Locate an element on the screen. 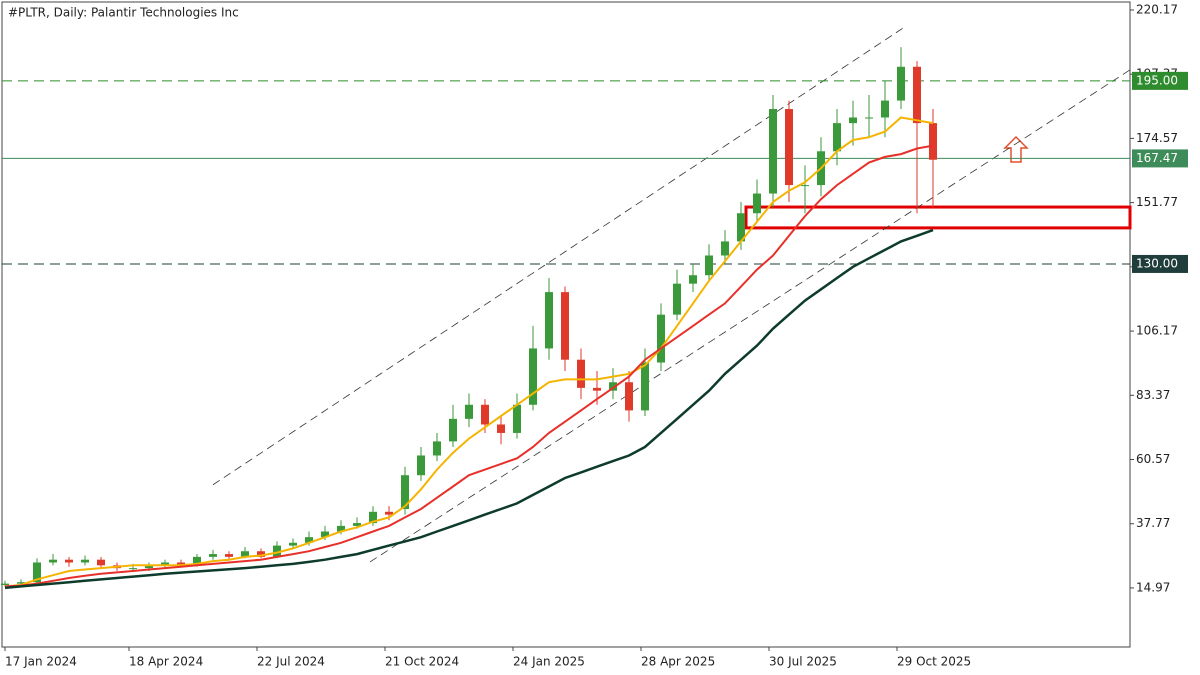 The height and width of the screenshot is (675, 1200). level-label: 195.00 is located at coordinates (1157, 80).